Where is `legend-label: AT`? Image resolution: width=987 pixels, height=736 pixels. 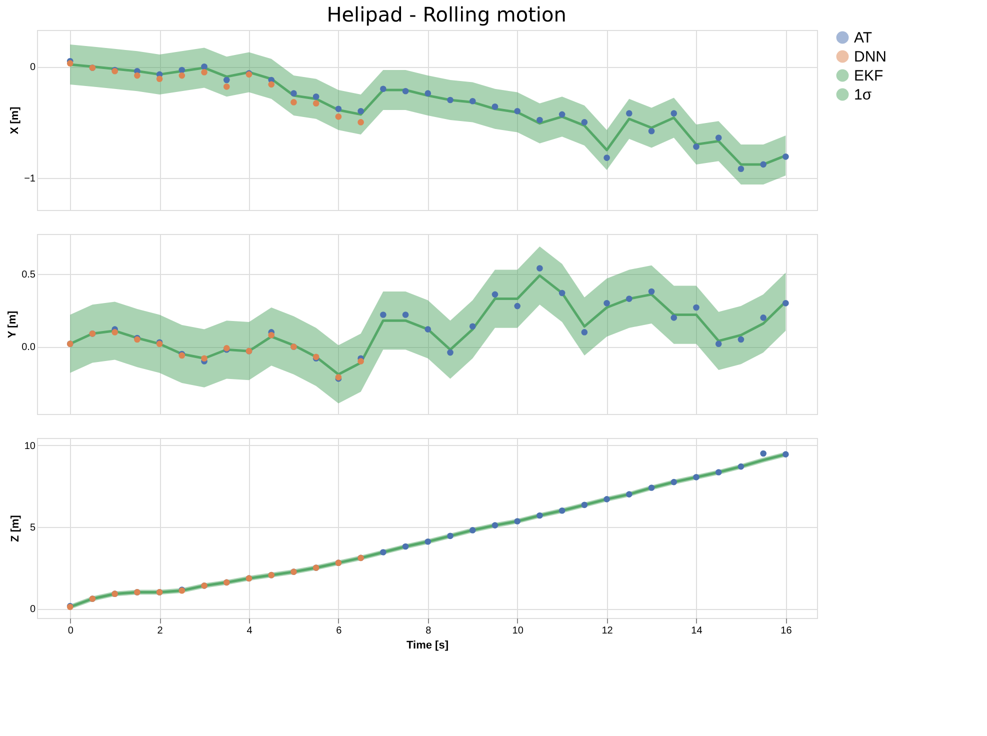
legend-label: AT is located at coordinates (863, 38).